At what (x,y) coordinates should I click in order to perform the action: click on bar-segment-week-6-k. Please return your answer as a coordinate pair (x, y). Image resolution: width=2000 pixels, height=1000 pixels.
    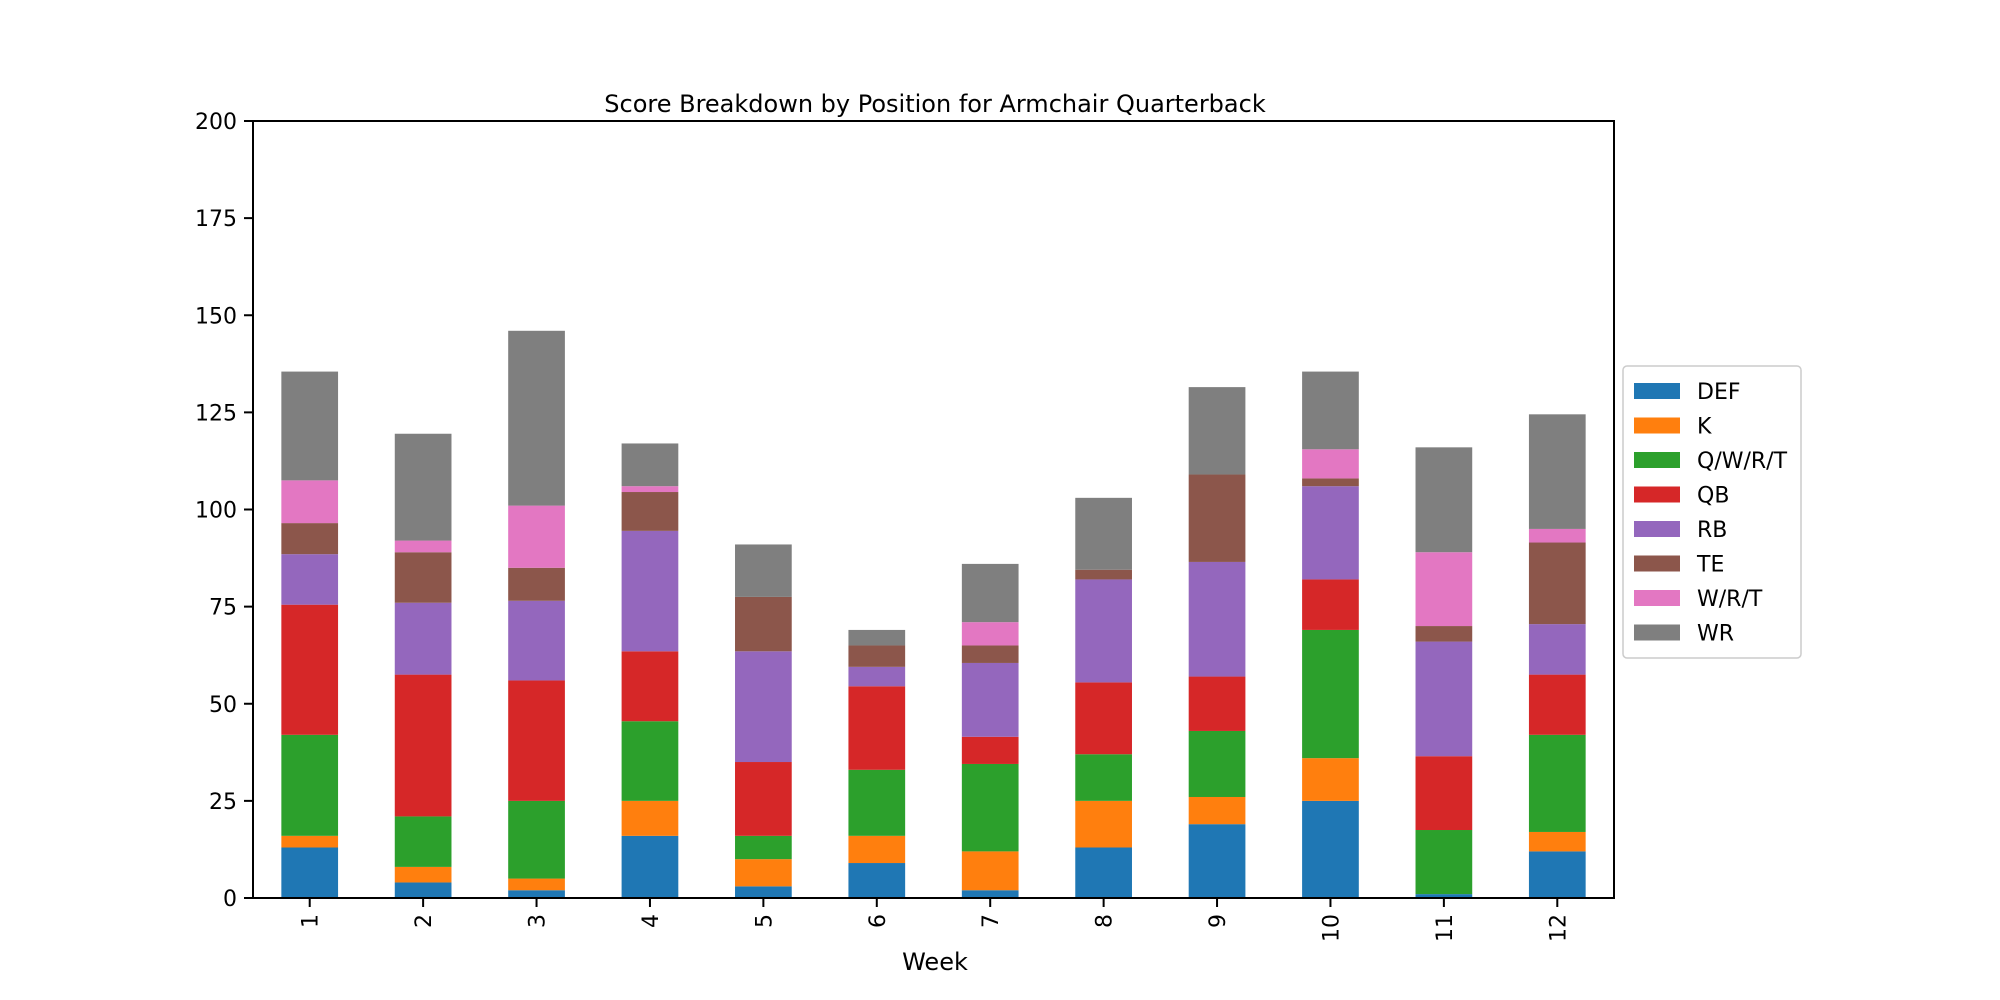
    Looking at the image, I should click on (877, 849).